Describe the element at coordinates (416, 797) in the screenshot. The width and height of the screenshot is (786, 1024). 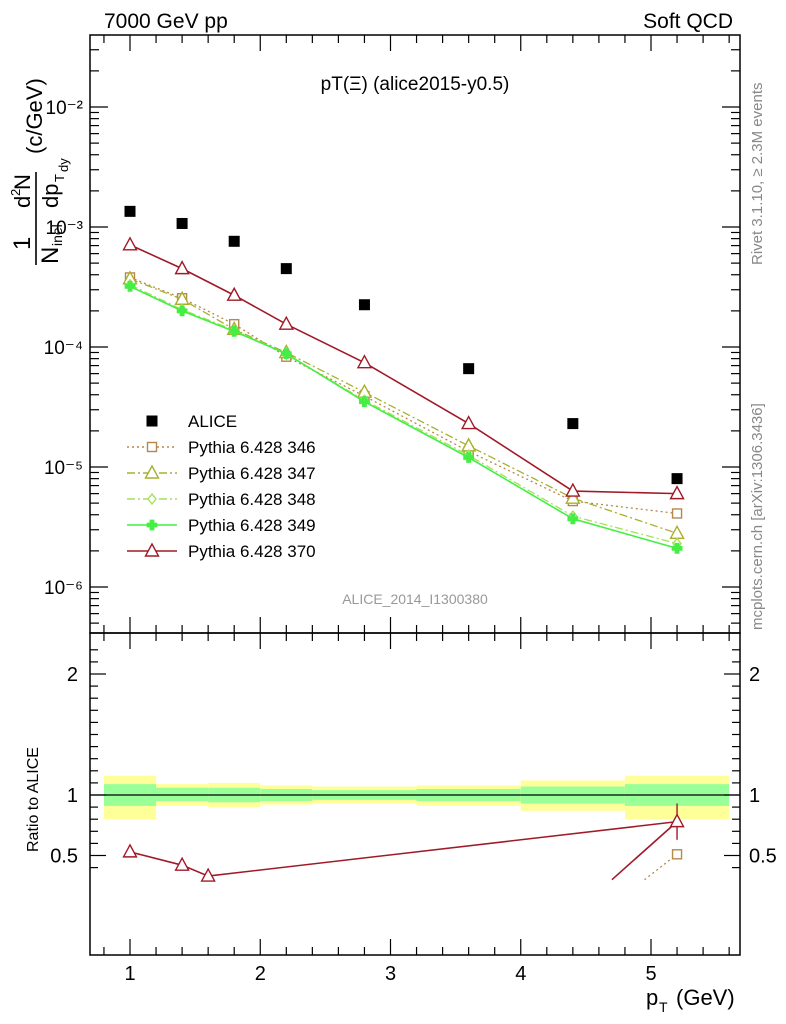
I see `ratio-error-bands` at that location.